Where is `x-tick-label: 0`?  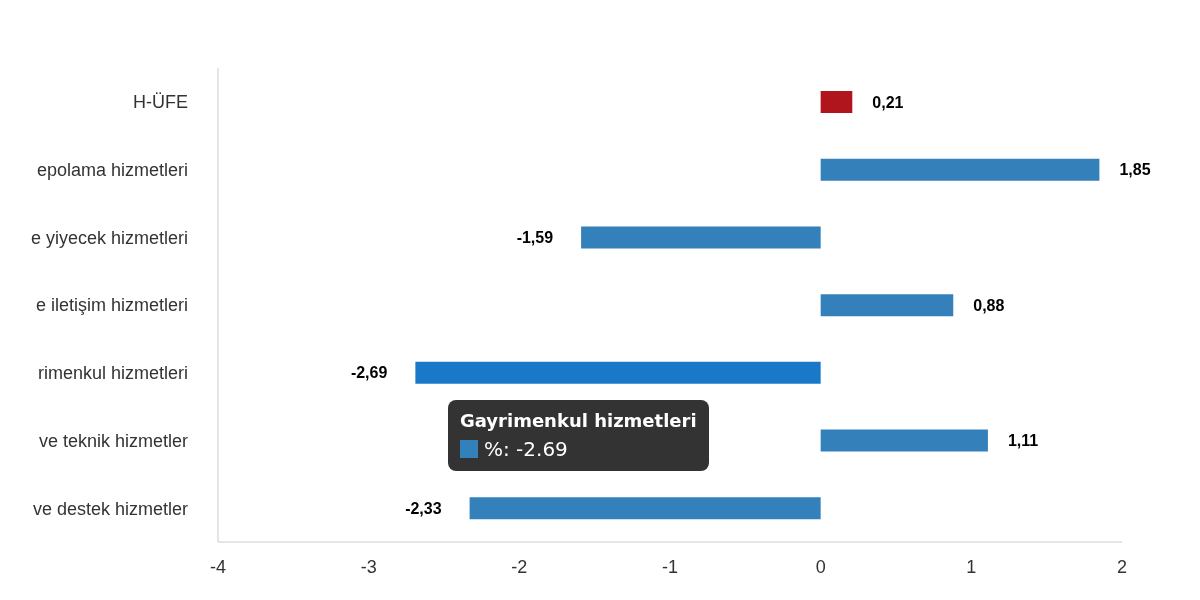 x-tick-label: 0 is located at coordinates (820, 566).